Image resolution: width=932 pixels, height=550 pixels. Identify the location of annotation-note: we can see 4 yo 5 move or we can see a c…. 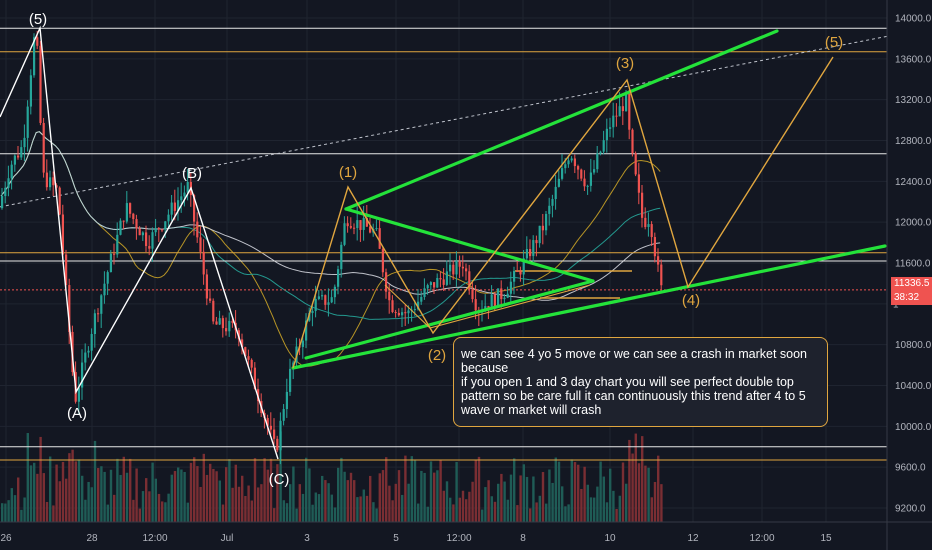
(640, 382).